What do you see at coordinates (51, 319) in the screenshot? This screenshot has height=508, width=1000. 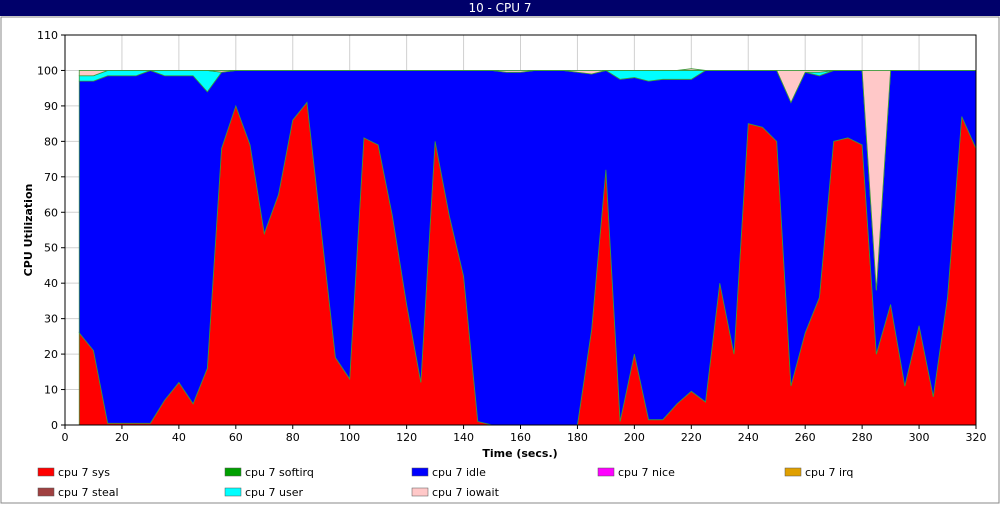 I see `y-tick-label: 30` at bounding box center [51, 319].